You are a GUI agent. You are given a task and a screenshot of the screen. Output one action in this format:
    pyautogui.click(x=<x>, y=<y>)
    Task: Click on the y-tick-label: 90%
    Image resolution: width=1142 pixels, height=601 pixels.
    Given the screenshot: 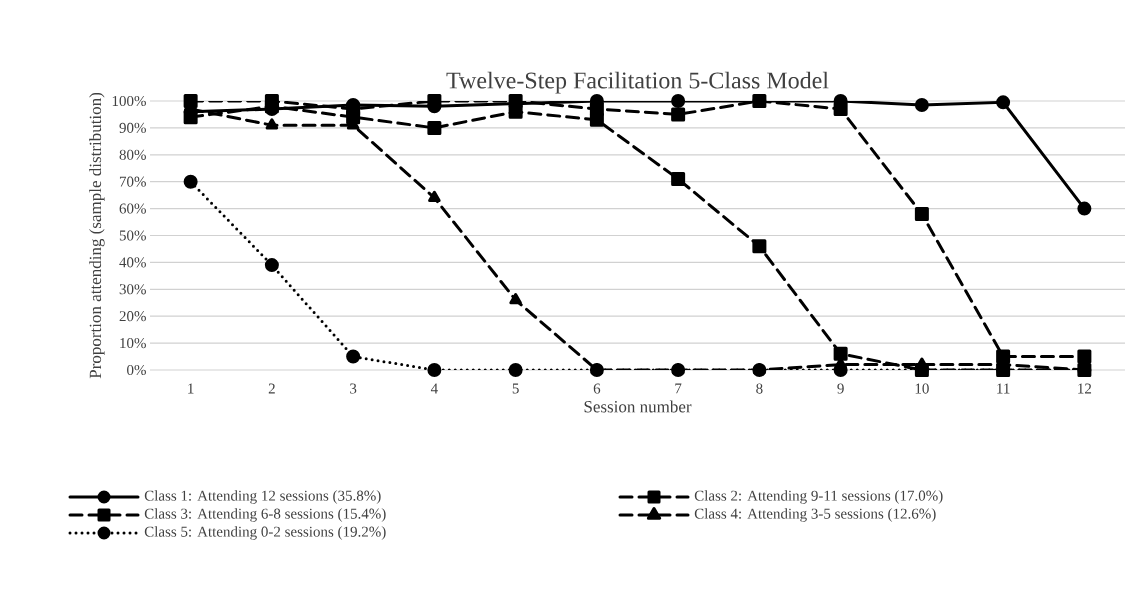 What is the action you would take?
    pyautogui.click(x=132, y=127)
    